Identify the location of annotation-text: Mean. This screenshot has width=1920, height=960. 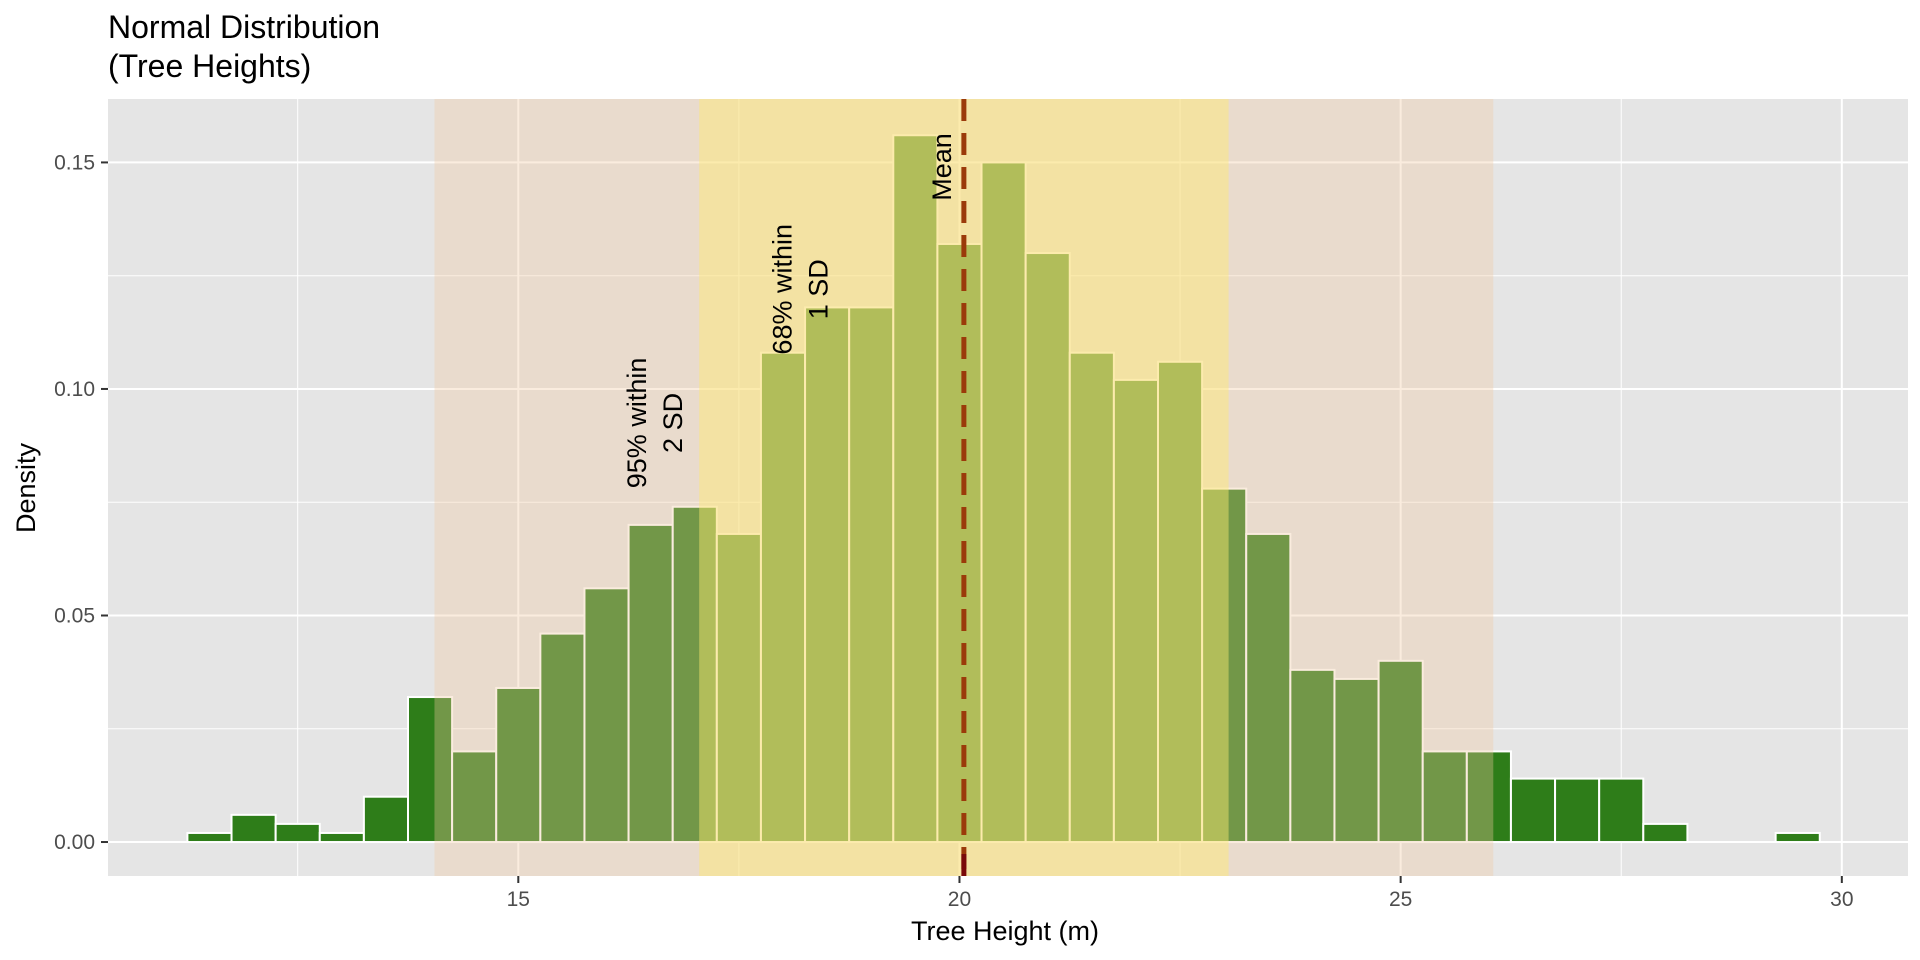
(942, 167).